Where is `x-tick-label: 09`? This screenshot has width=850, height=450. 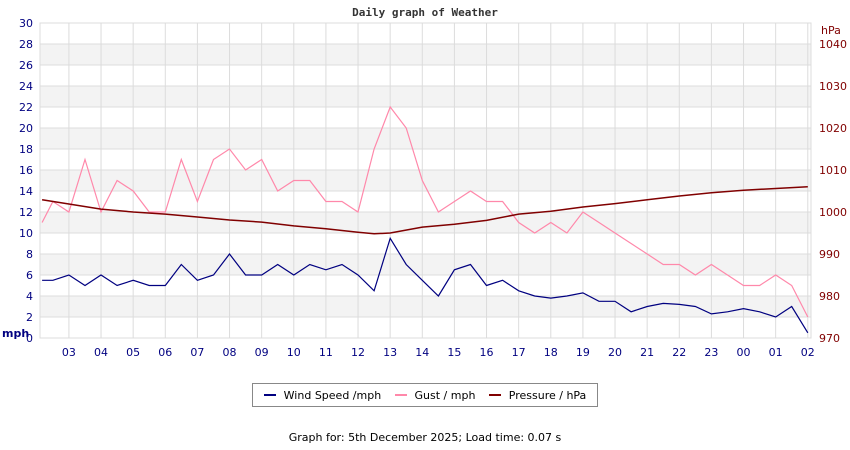 x-tick-label: 09 is located at coordinates (262, 352).